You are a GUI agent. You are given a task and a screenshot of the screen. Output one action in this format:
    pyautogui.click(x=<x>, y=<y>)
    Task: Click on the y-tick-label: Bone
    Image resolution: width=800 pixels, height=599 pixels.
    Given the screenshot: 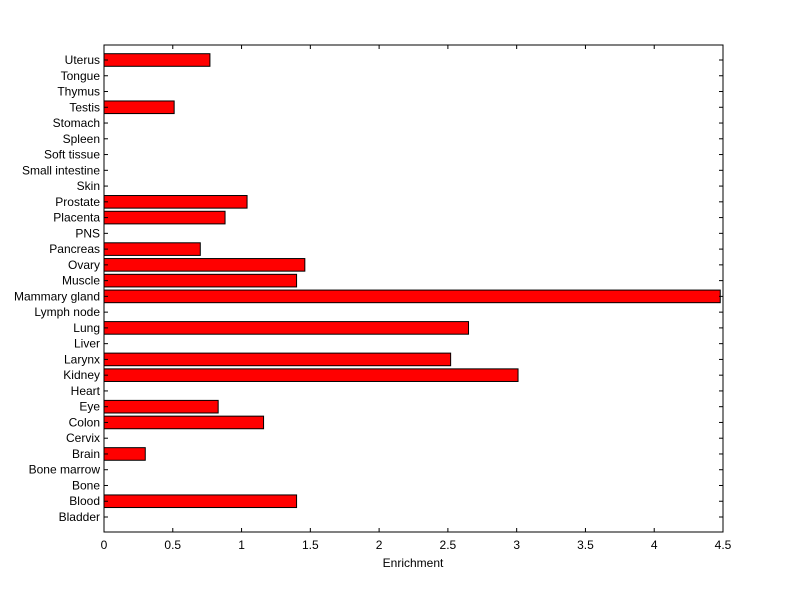 What is the action you would take?
    pyautogui.click(x=86, y=485)
    